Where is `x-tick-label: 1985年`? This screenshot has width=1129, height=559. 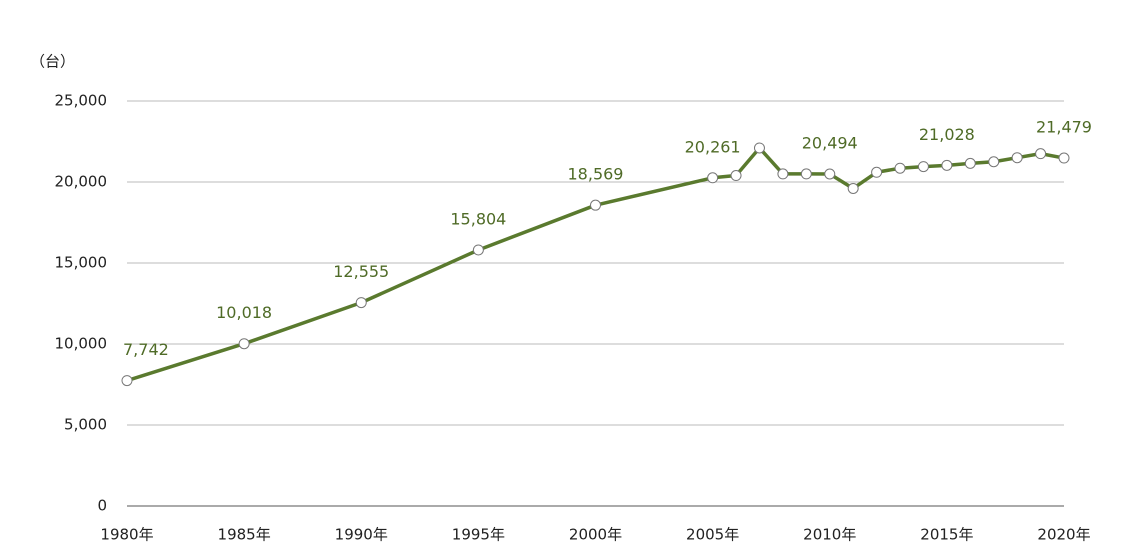 x-tick-label: 1985年 is located at coordinates (244, 535).